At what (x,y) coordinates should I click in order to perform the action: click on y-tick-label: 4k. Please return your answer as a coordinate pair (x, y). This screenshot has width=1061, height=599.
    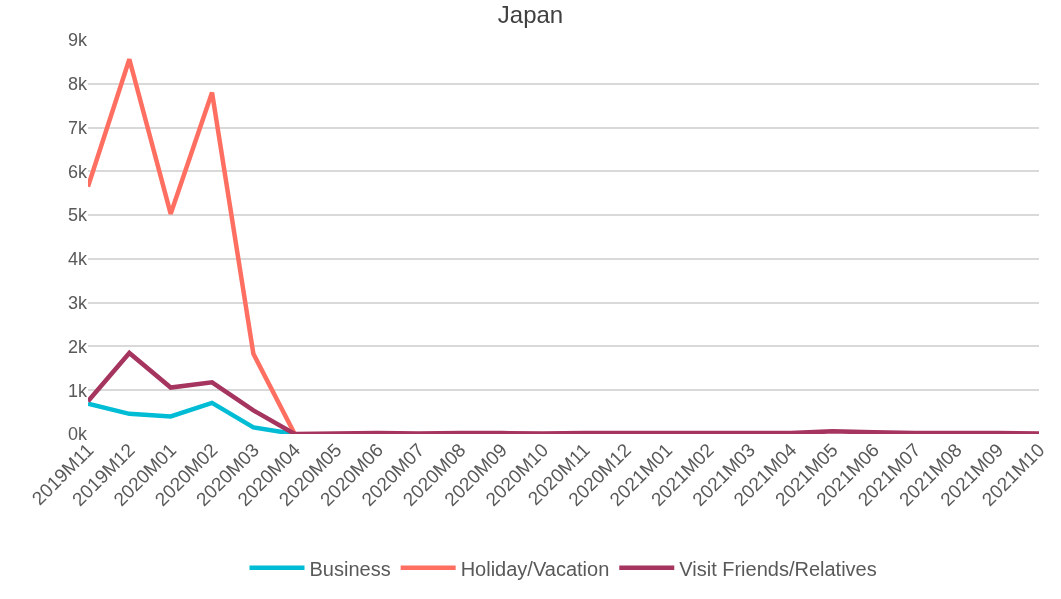
    Looking at the image, I should click on (77, 259).